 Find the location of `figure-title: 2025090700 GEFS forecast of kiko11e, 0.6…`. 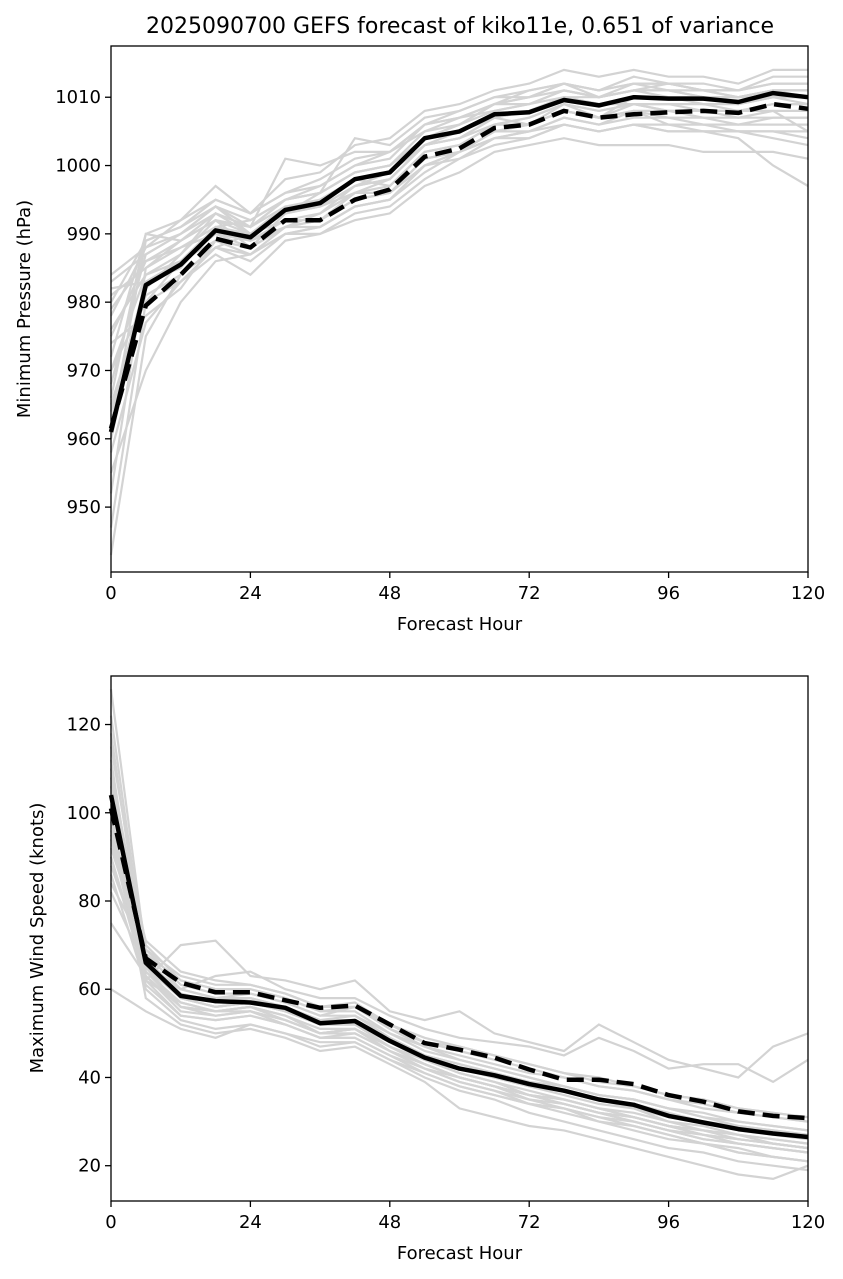

figure-title: 2025090700 GEFS forecast of kiko11e, 0.6… is located at coordinates (460, 26).